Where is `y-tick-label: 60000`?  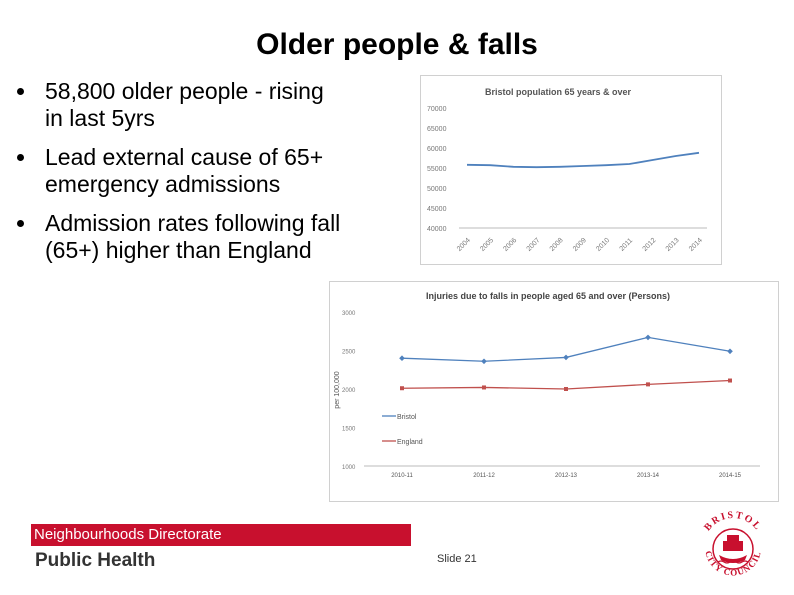 y-tick-label: 60000 is located at coordinates (437, 149).